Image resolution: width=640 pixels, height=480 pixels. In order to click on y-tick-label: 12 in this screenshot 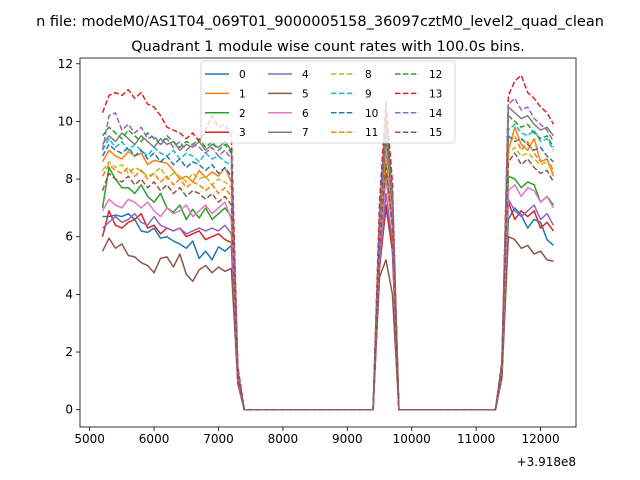, I will do `click(65, 64)`.